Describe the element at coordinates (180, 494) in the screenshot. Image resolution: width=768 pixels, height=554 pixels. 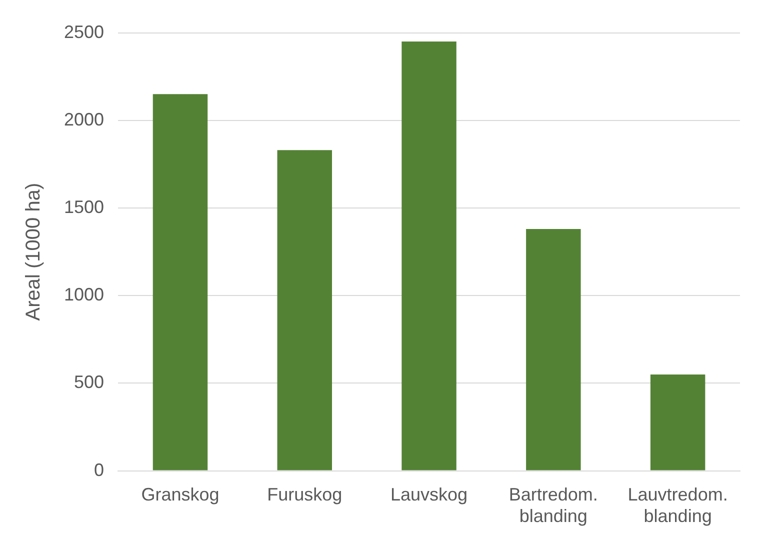
I see `x-tick-label: Granskog` at that location.